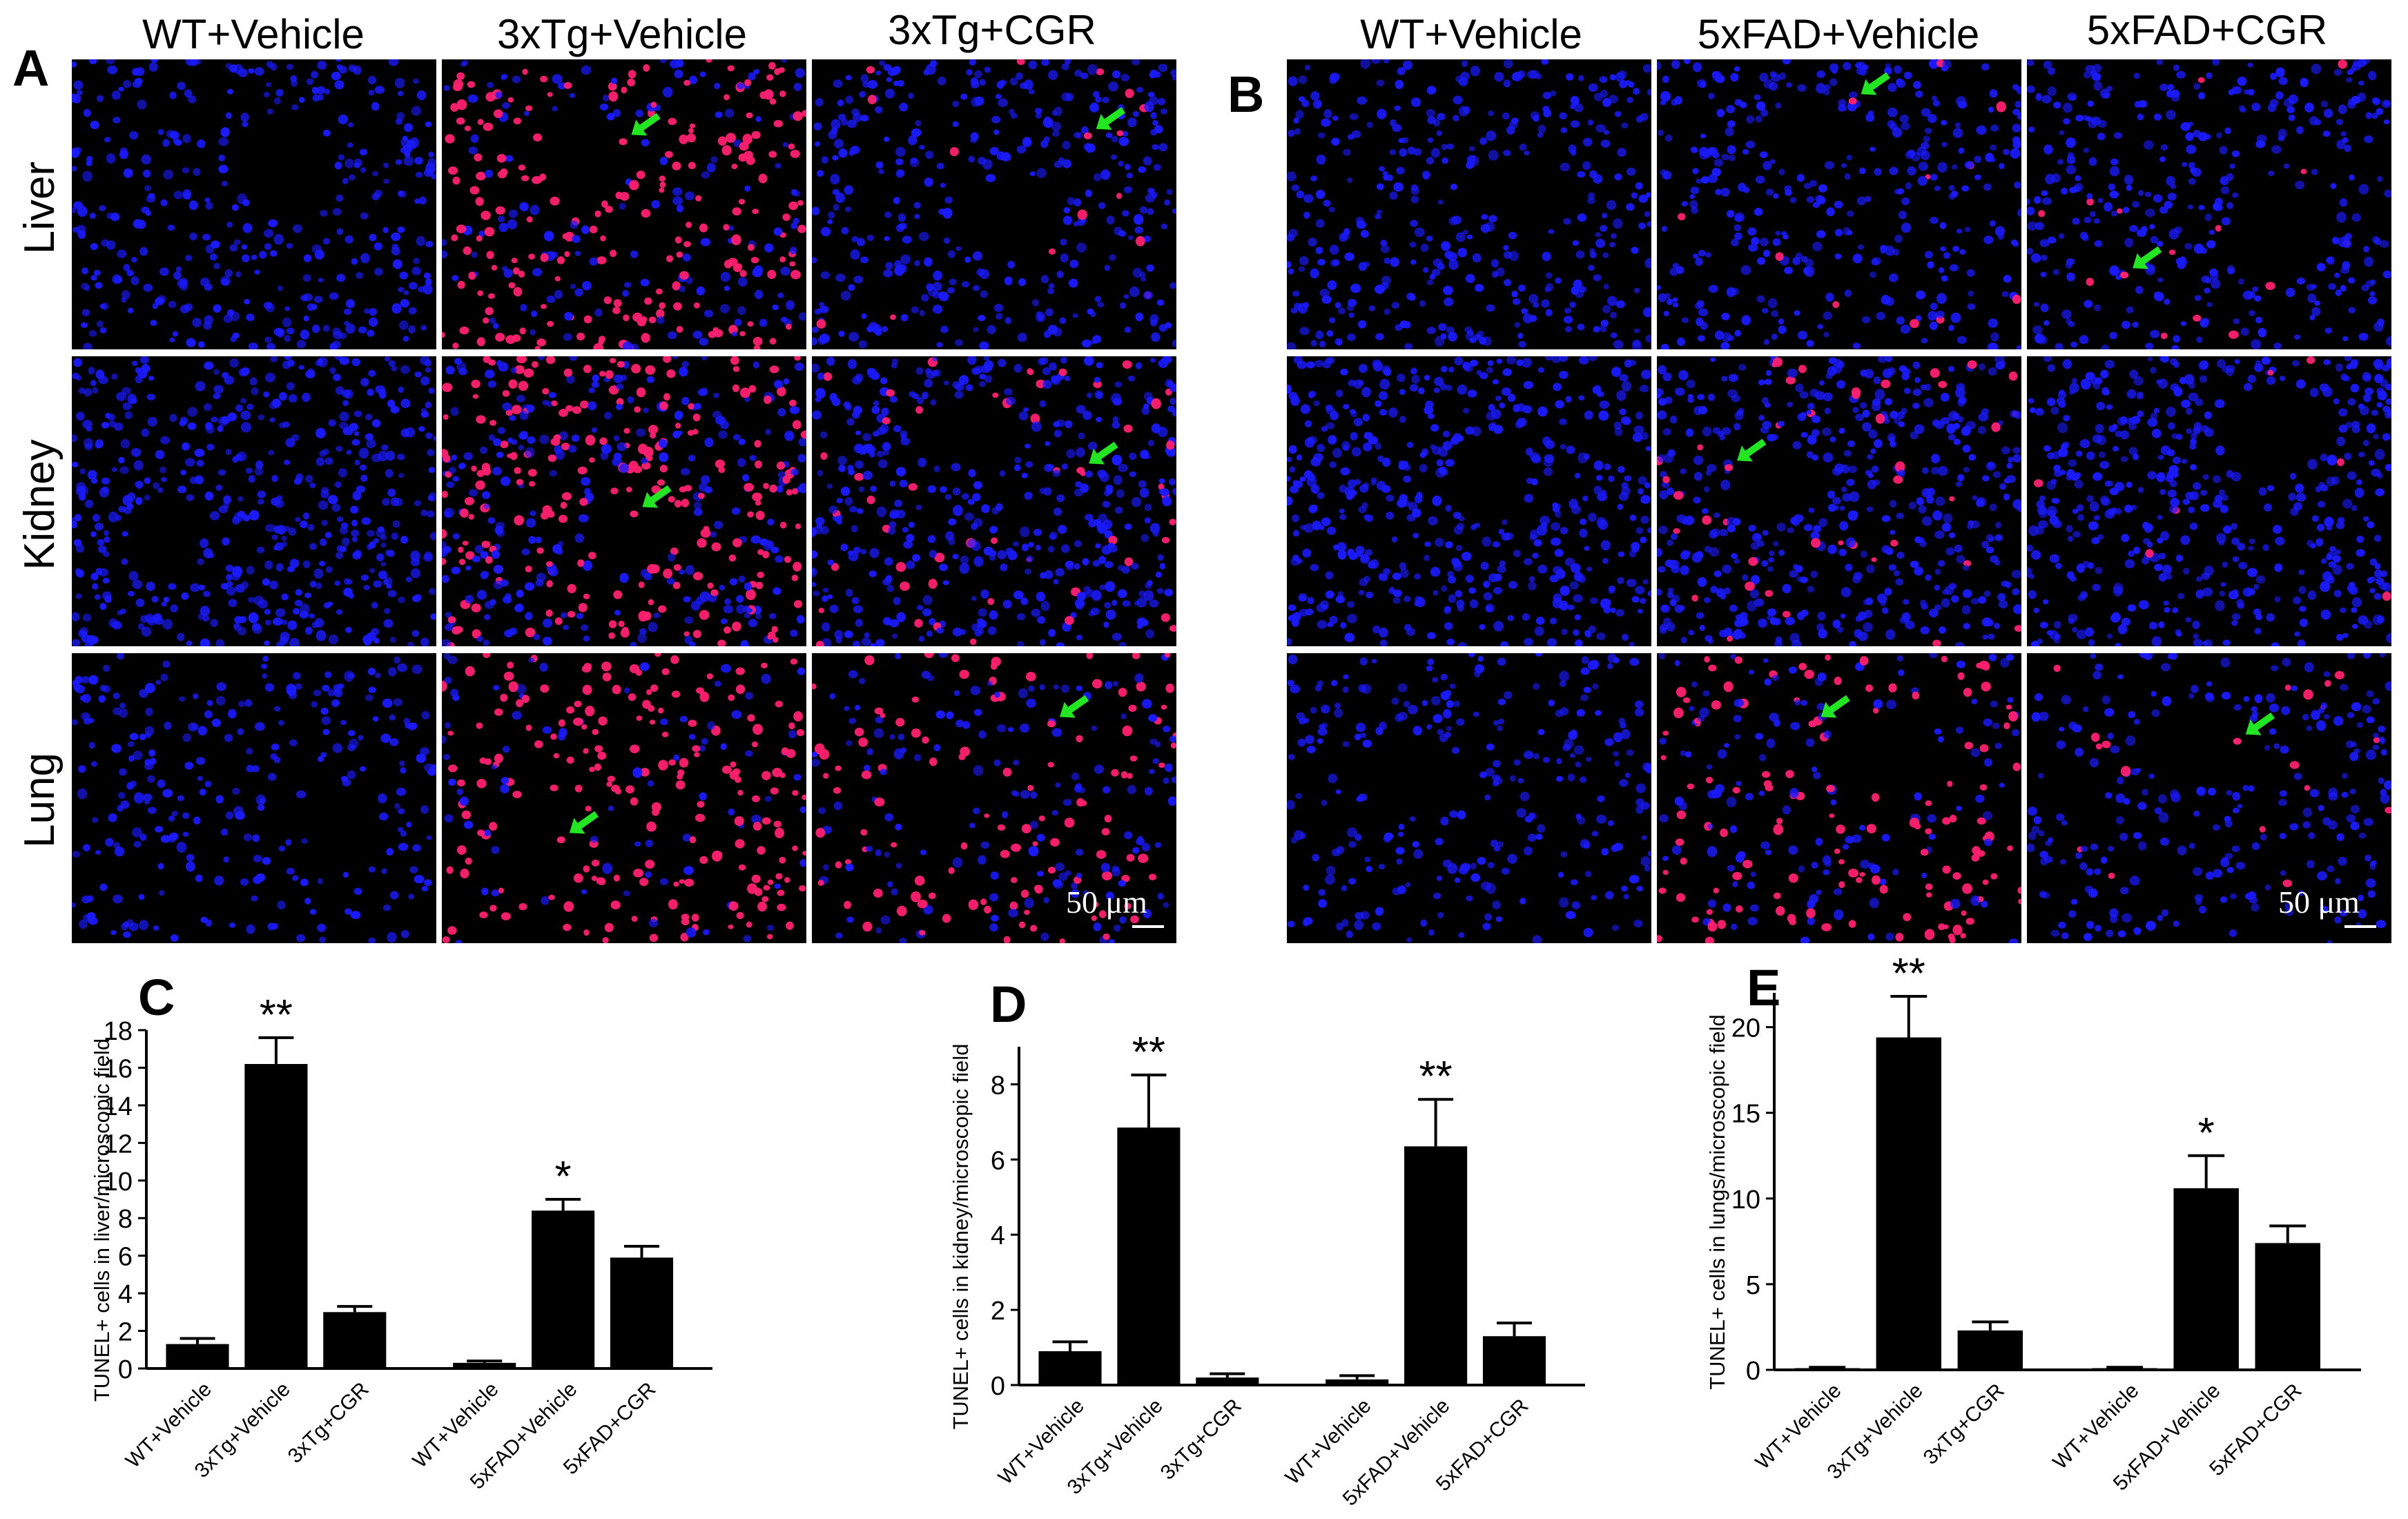  What do you see at coordinates (992, 30) in the screenshot?
I see `col-title-a-3: 3xTg+CGR` at bounding box center [992, 30].